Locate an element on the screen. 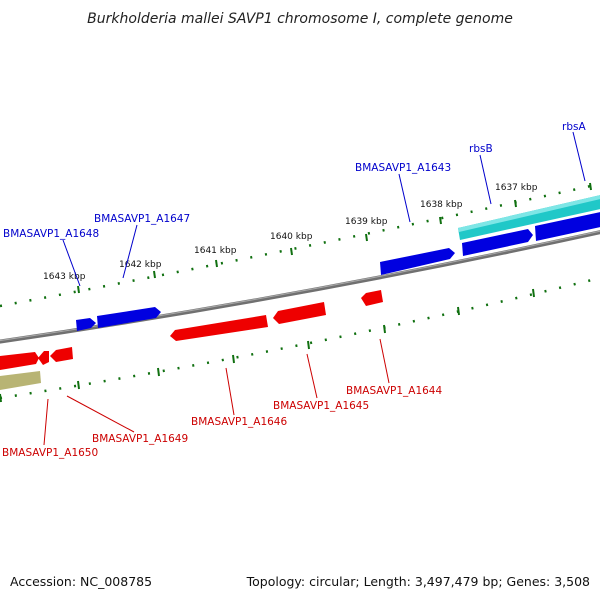  reverse-genes is located at coordinates (191, 340).